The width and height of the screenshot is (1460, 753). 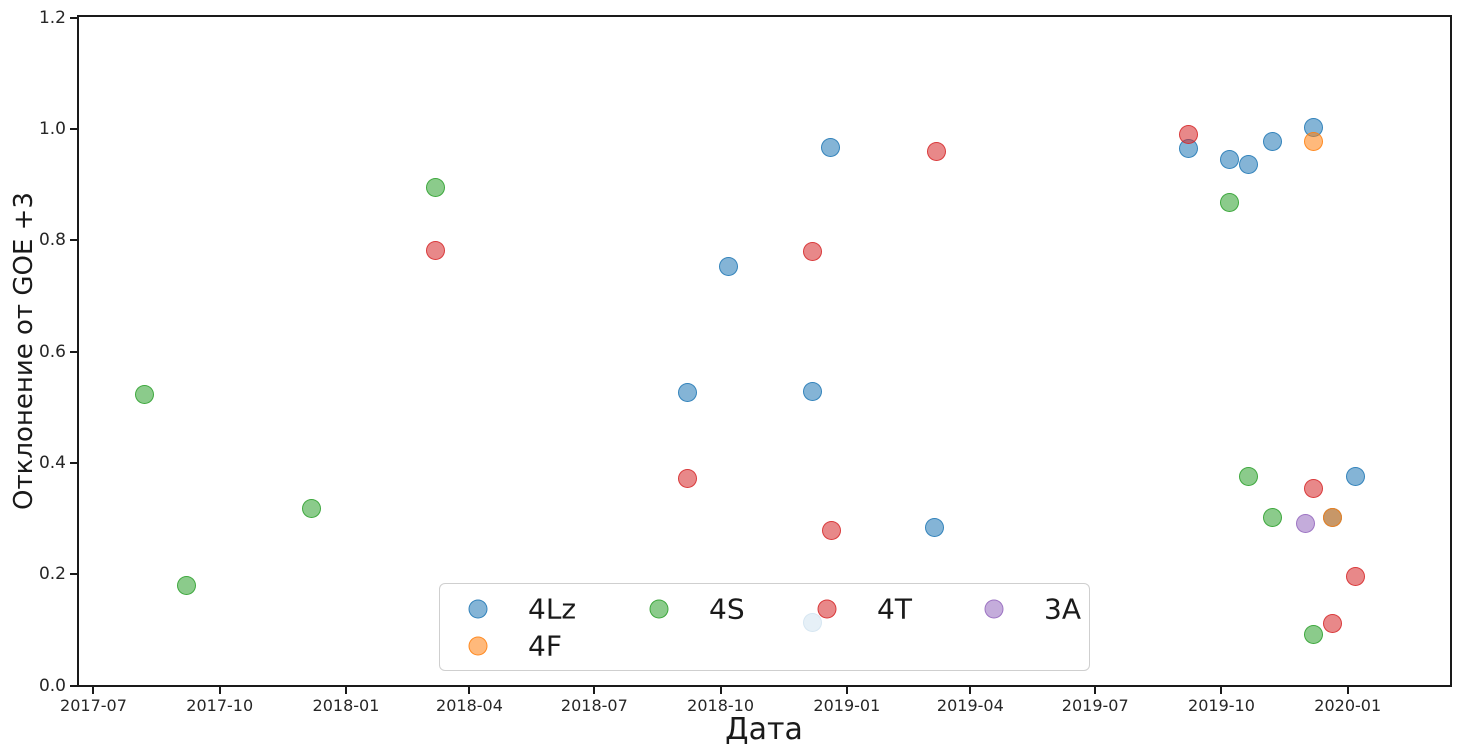 What do you see at coordinates (764, 627) in the screenshot?
I see `legend: 4Lz 4S 4T 3A 4F` at bounding box center [764, 627].